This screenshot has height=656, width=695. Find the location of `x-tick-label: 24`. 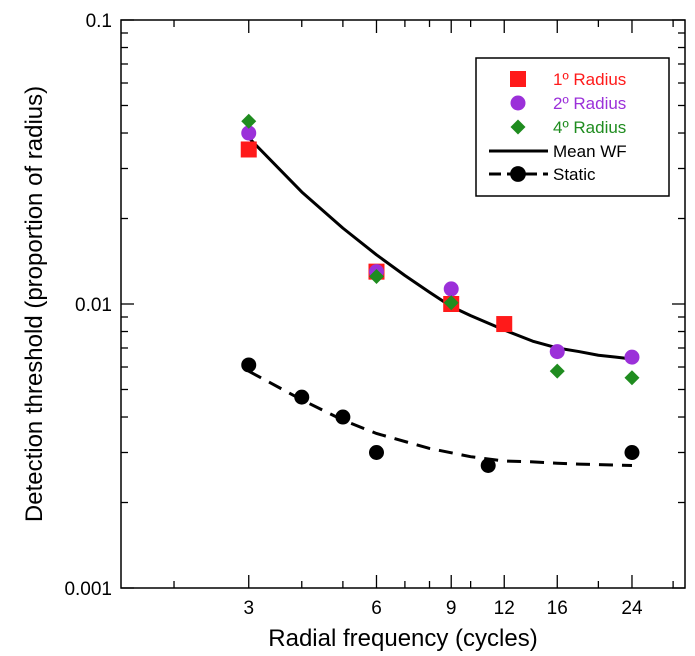

x-tick-label: 24 is located at coordinates (632, 608).